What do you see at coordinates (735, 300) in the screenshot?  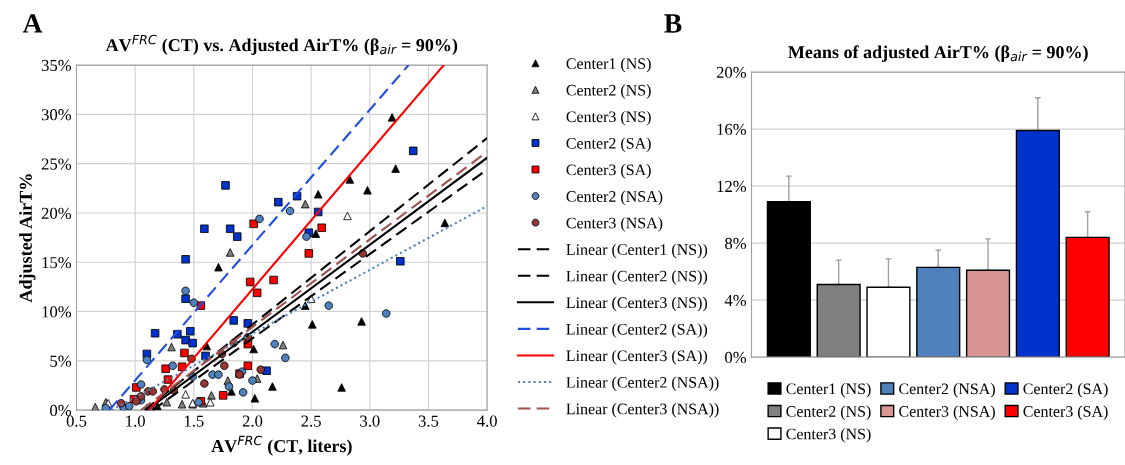 I see `y-tick-label: 4%` at bounding box center [735, 300].